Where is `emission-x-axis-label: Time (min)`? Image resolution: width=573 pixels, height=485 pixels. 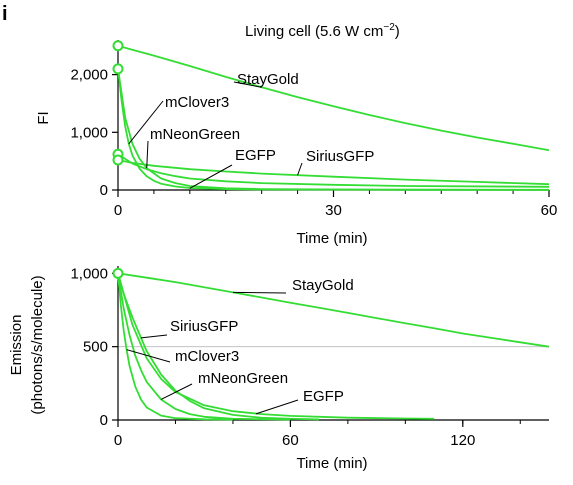 emission-x-axis-label: Time (min) is located at coordinates (331, 463).